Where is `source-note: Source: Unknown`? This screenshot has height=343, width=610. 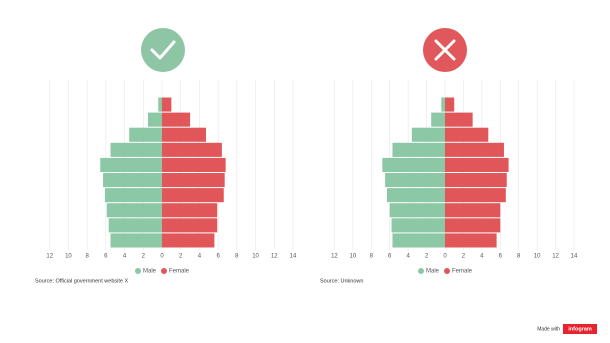
source-note: Source: Unknown is located at coordinates (341, 281).